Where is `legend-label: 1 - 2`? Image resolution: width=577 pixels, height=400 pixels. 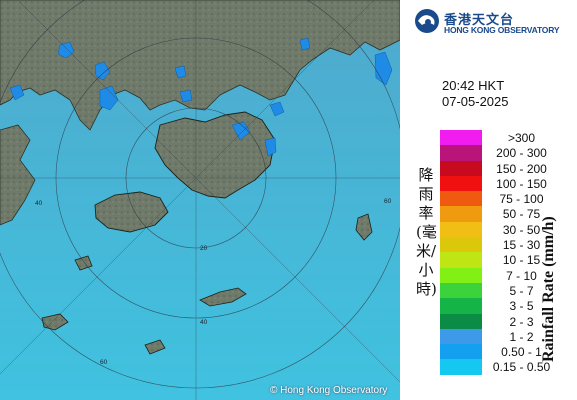
legend-label: 1 - 2 is located at coordinates (521, 336).